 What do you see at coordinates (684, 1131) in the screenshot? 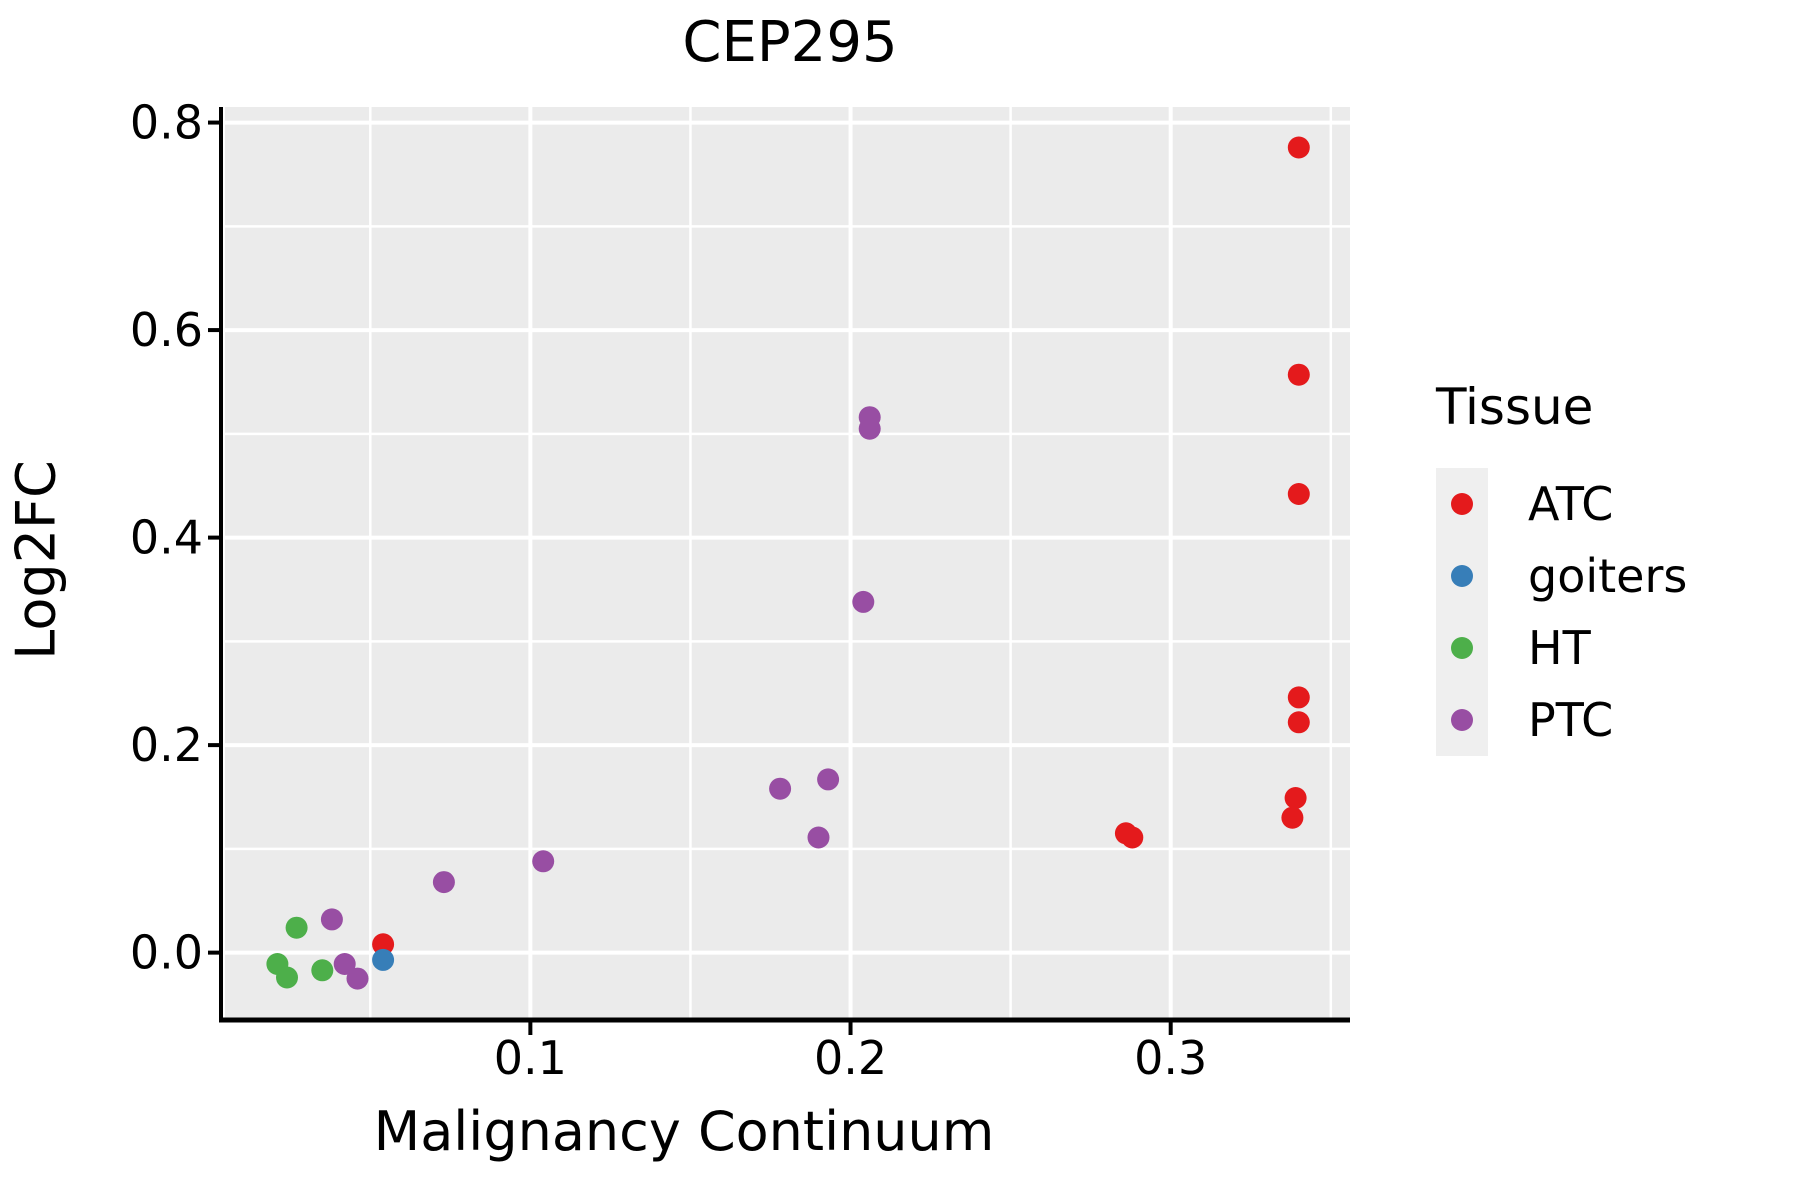
I see `x-axis-label: Malignancy Continuum` at bounding box center [684, 1131].